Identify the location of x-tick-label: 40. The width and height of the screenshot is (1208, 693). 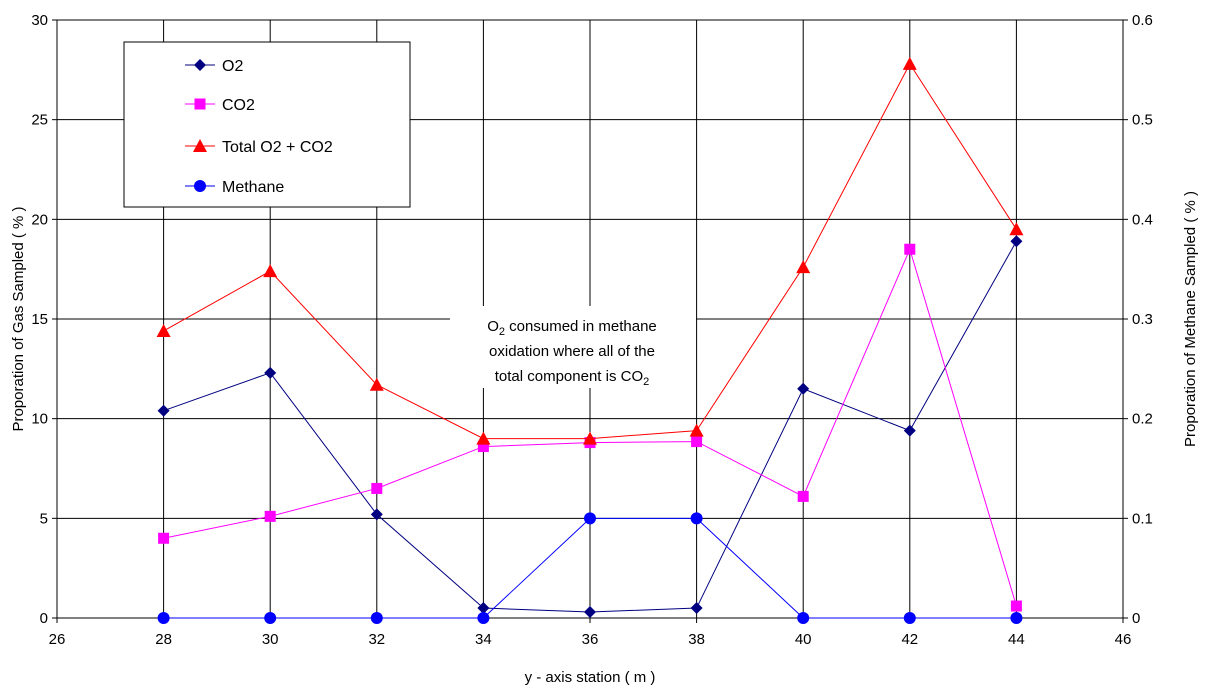
(803, 639).